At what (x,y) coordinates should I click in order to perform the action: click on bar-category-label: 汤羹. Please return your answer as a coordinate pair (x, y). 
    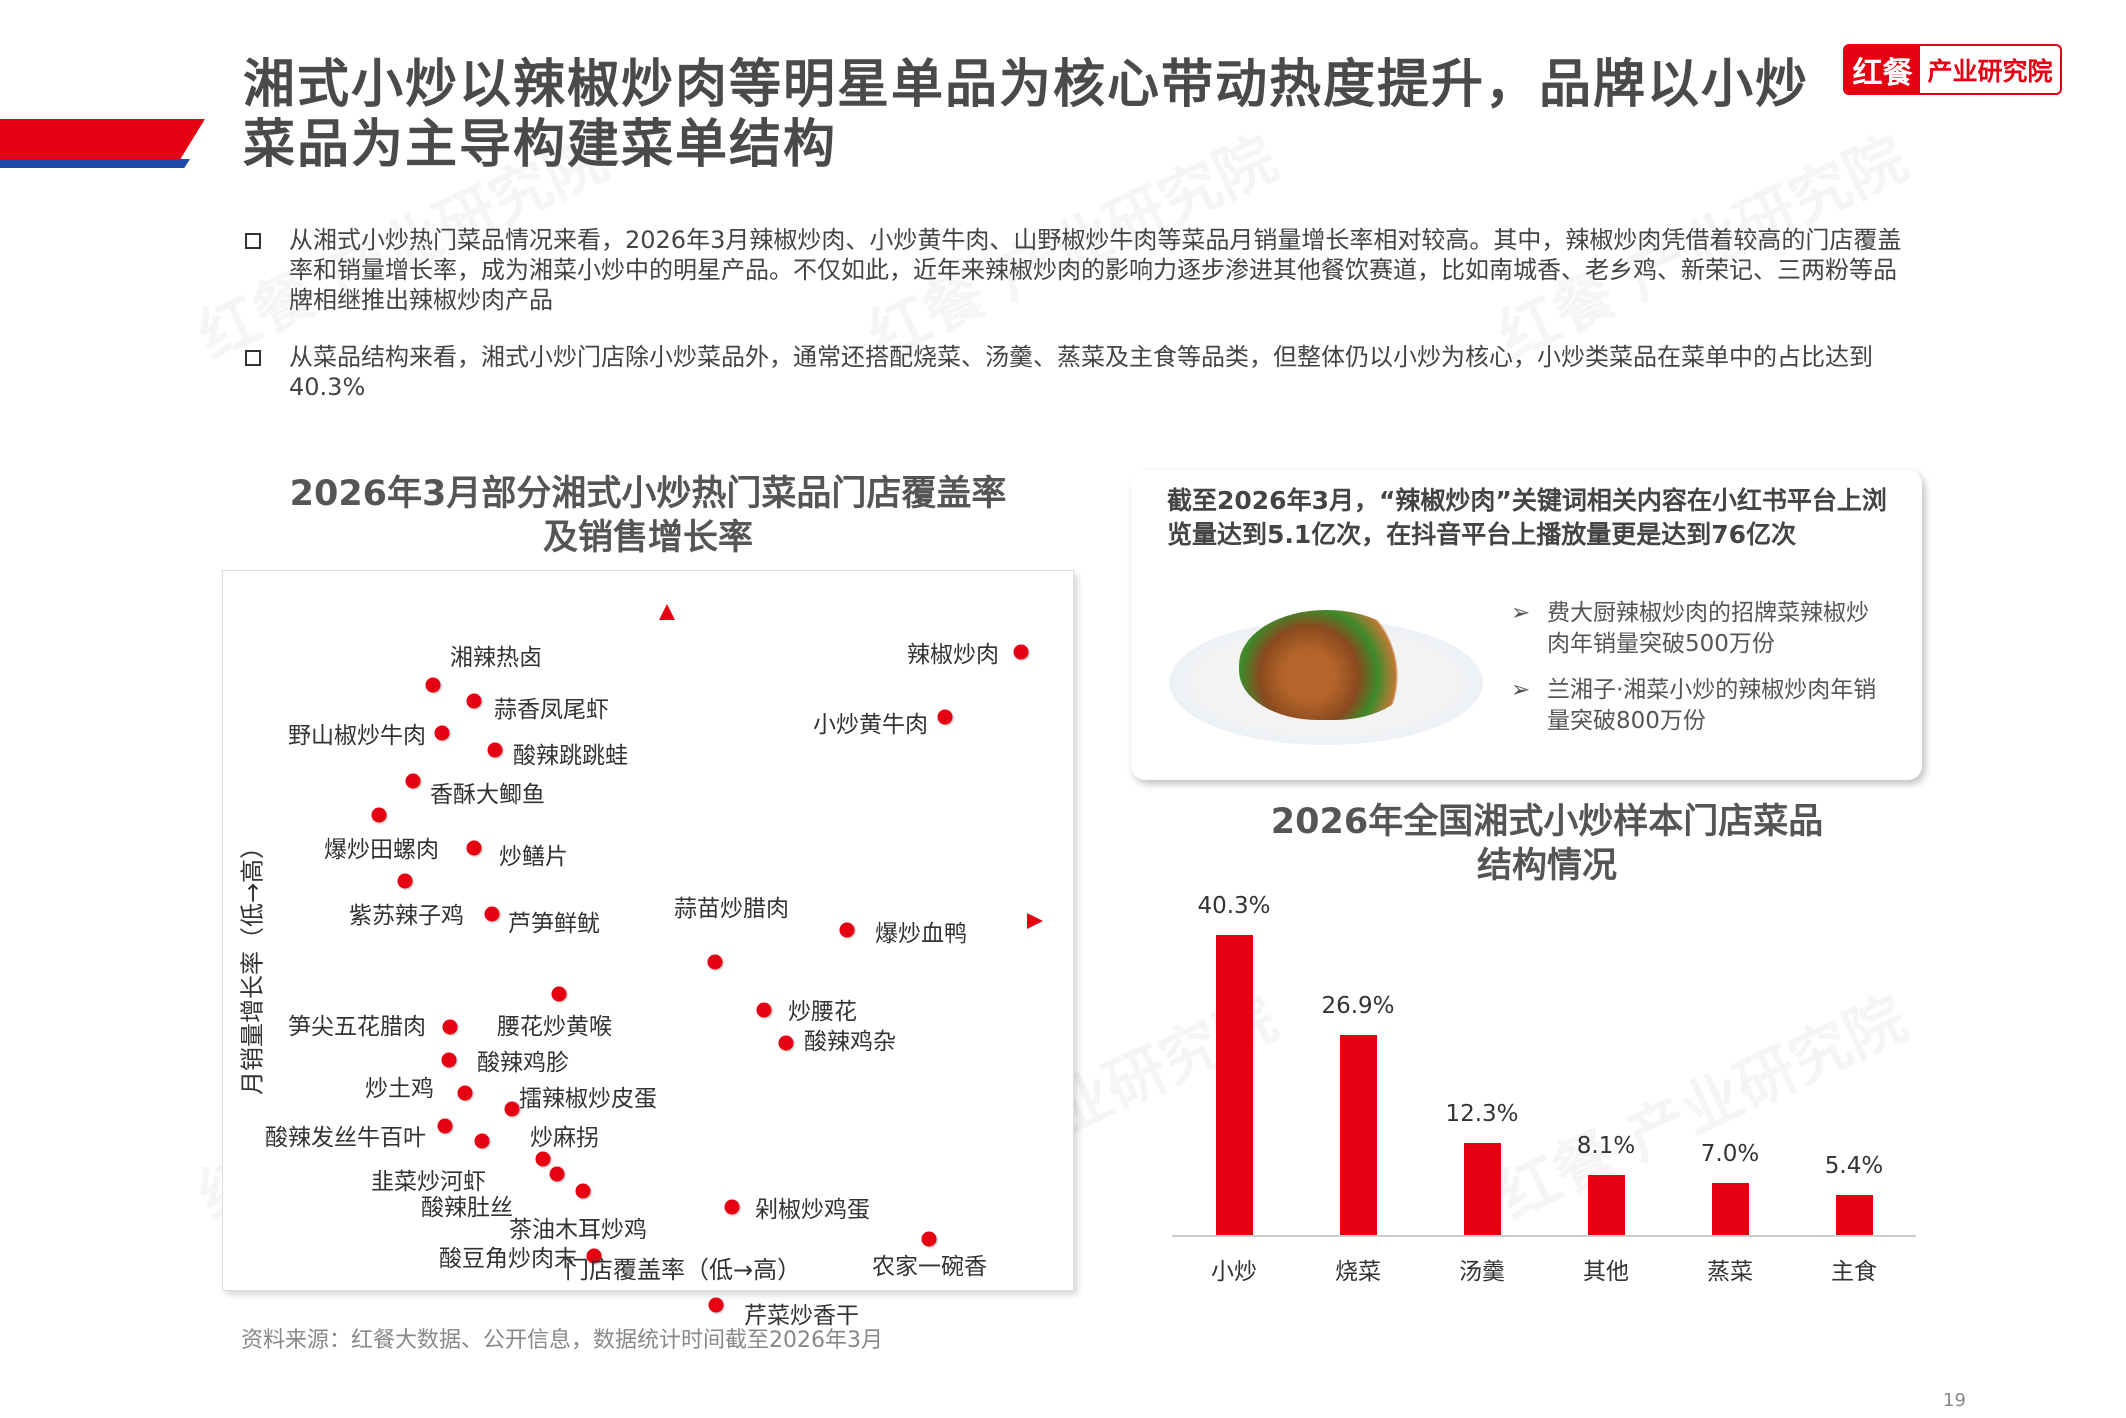
    Looking at the image, I should click on (1482, 1272).